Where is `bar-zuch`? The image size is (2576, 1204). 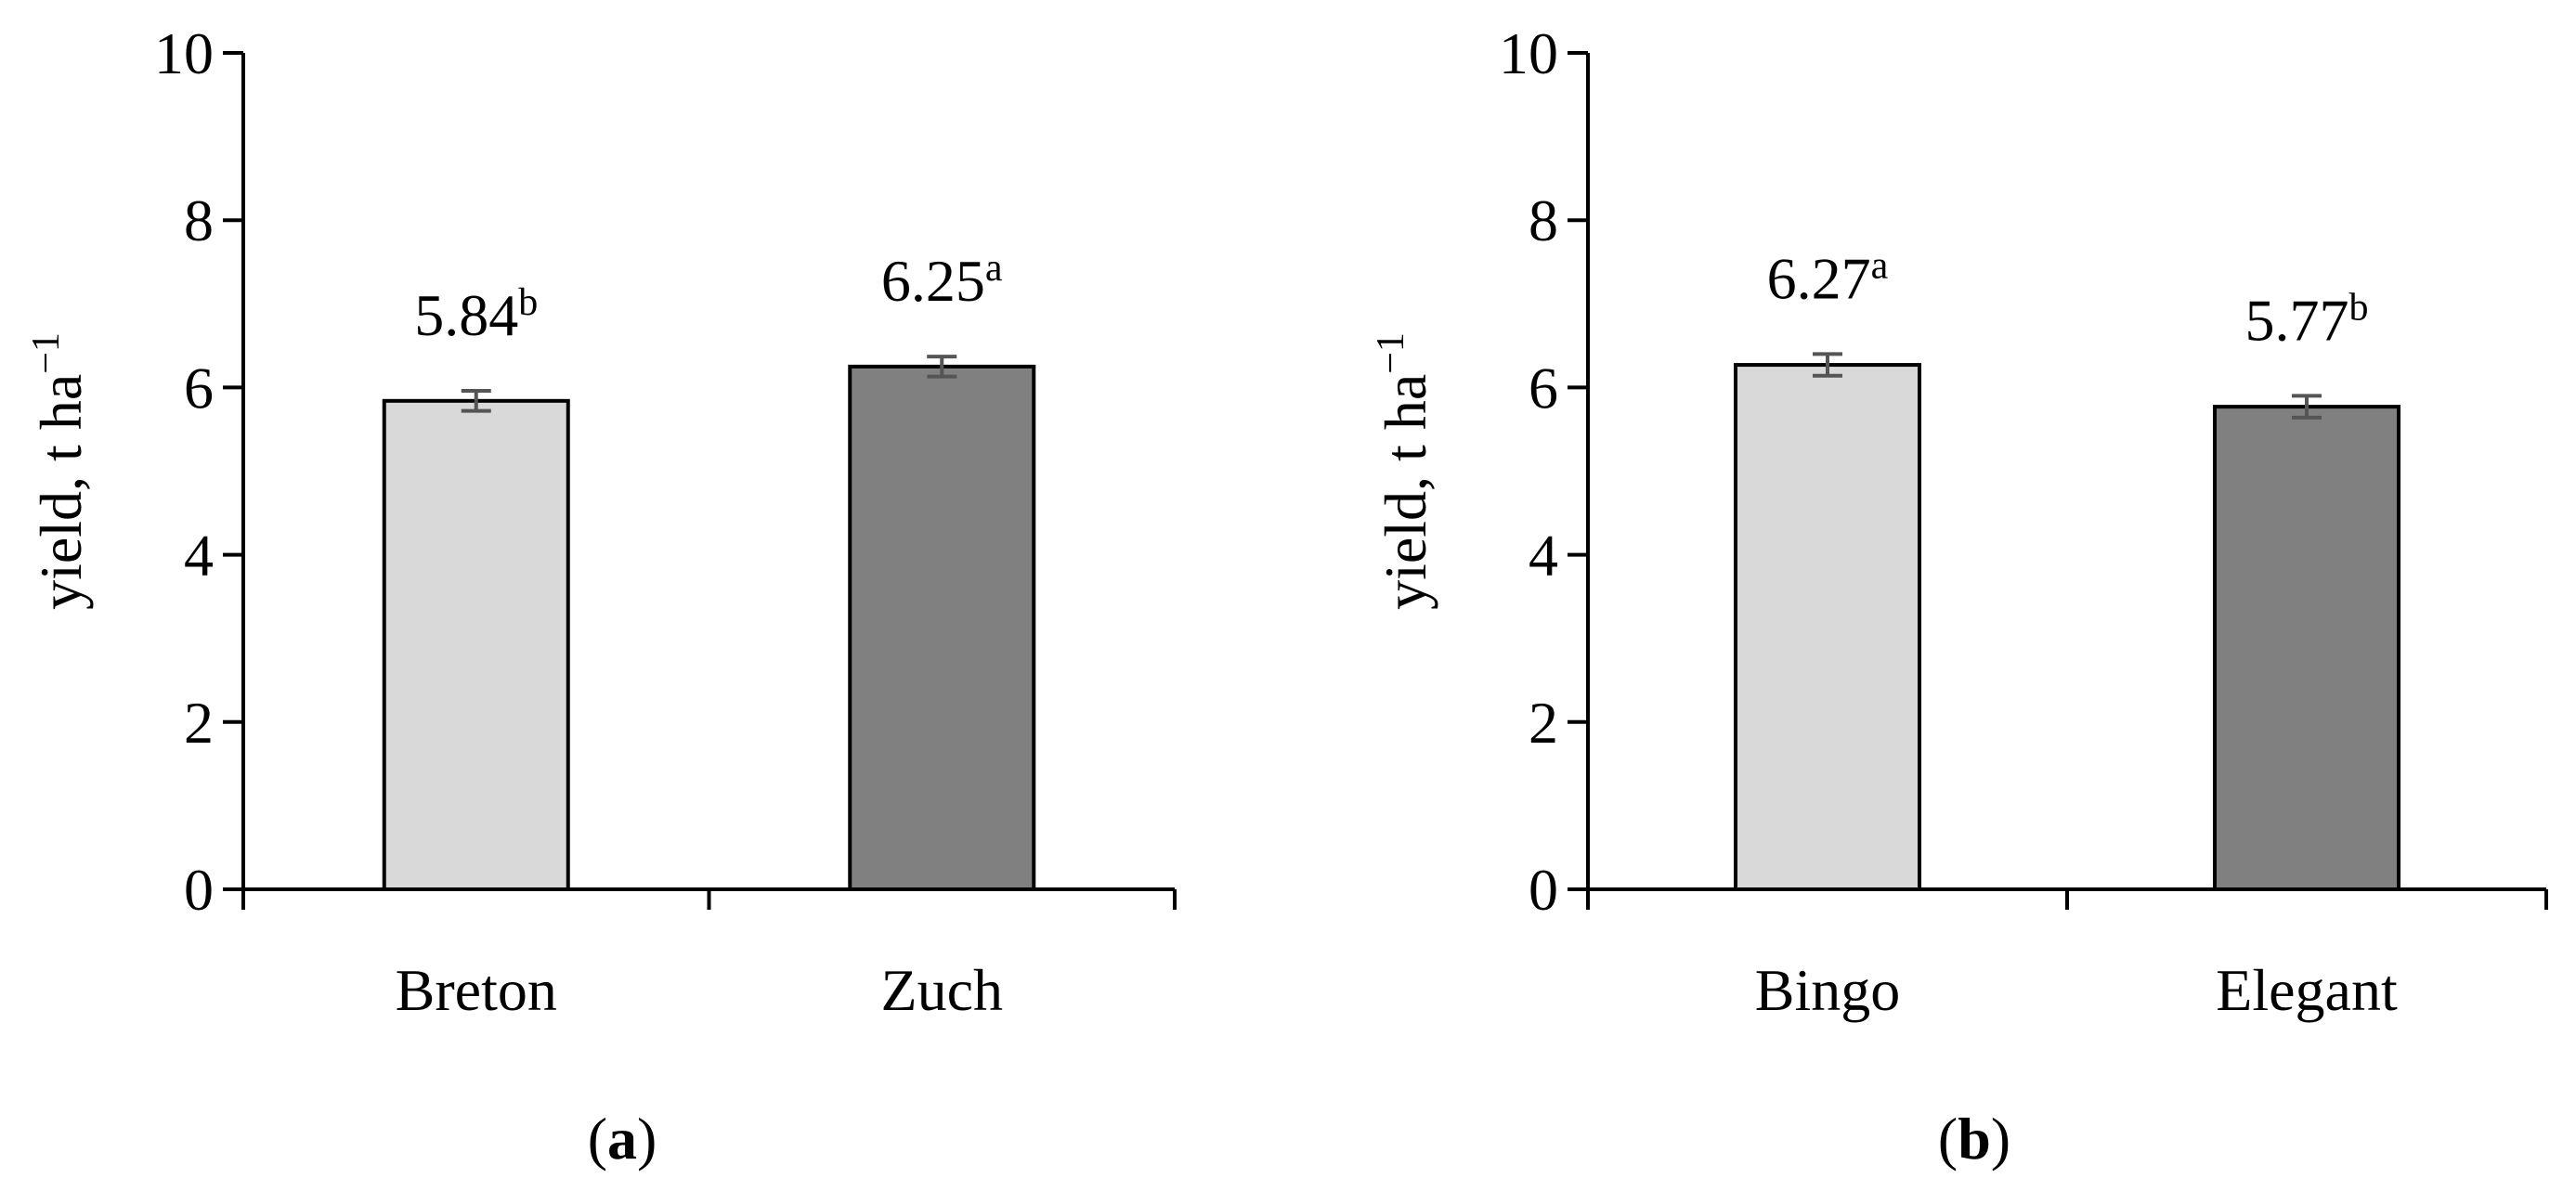 bar-zuch is located at coordinates (942, 627).